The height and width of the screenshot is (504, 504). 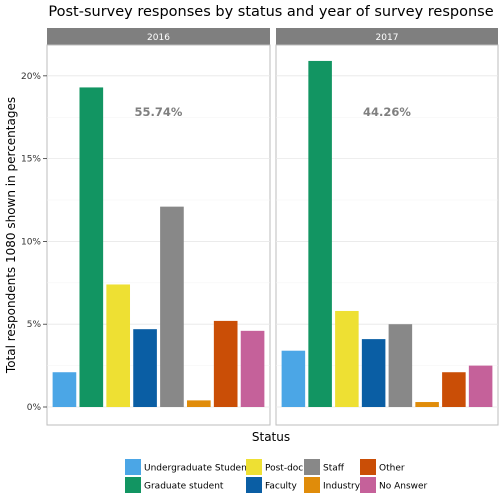 What do you see at coordinates (159, 112) in the screenshot?
I see `panel-percentage-annotation: 55.74%` at bounding box center [159, 112].